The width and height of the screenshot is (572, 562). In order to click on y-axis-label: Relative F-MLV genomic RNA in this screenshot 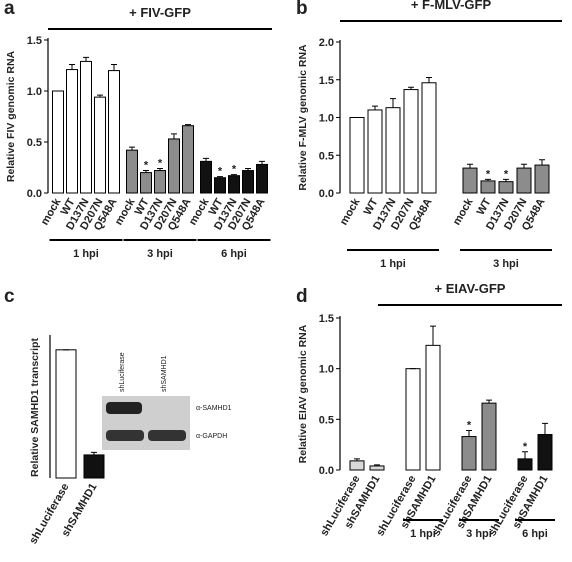, I will do `click(303, 117)`.